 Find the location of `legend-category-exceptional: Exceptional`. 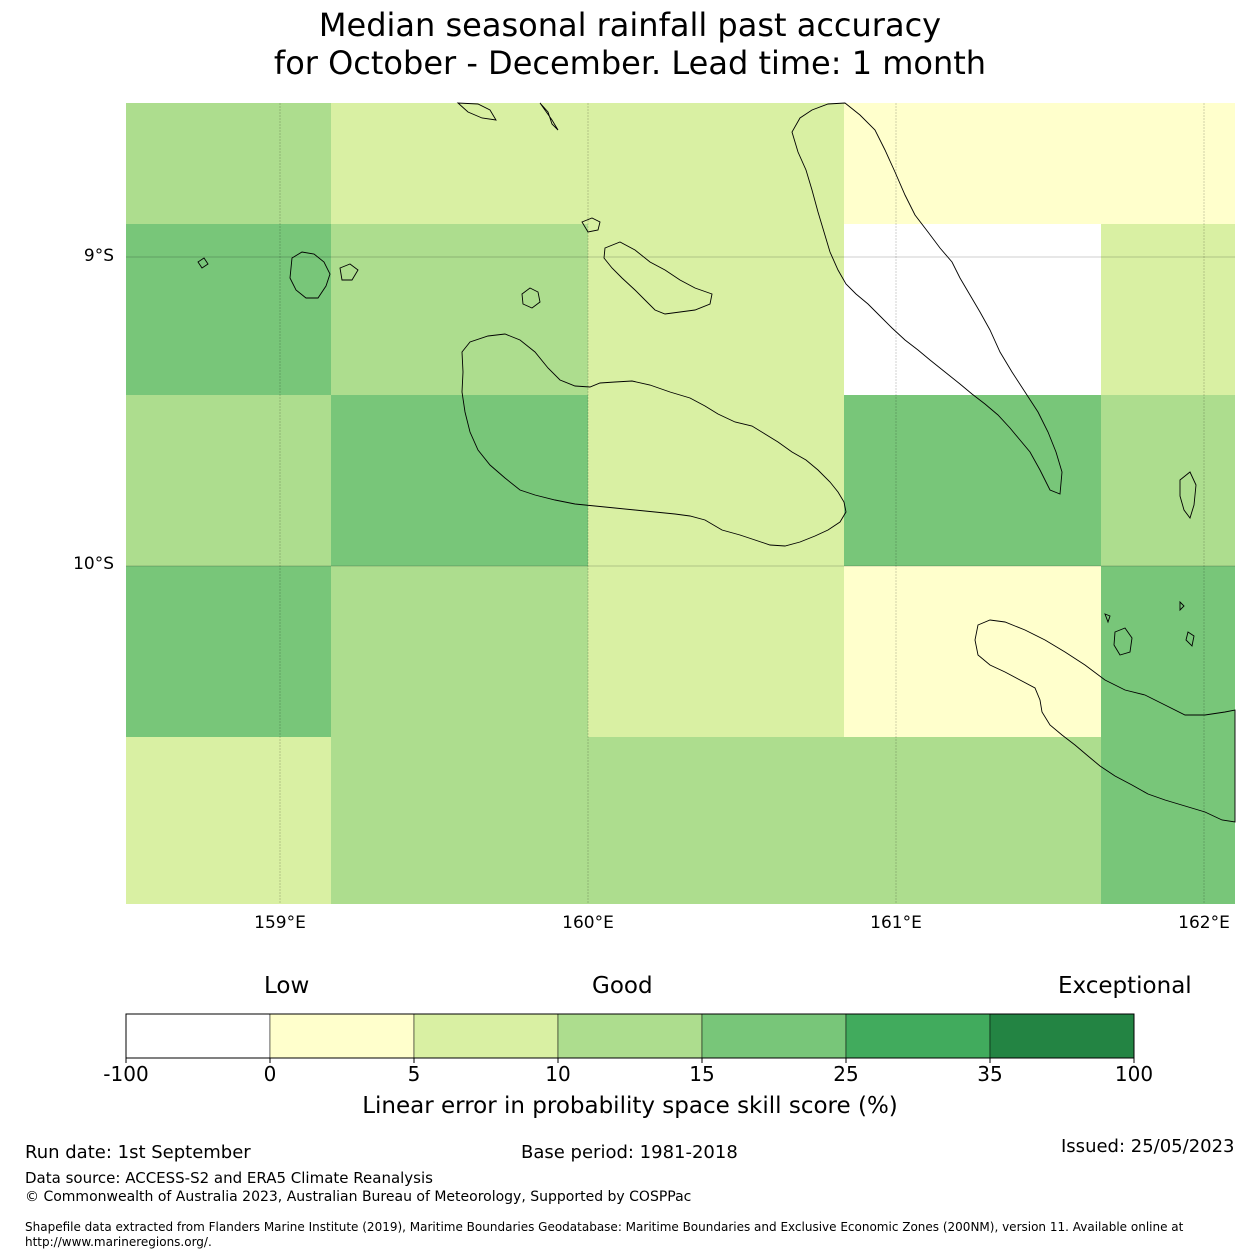

legend-category-exceptional: Exceptional is located at coordinates (1125, 986).